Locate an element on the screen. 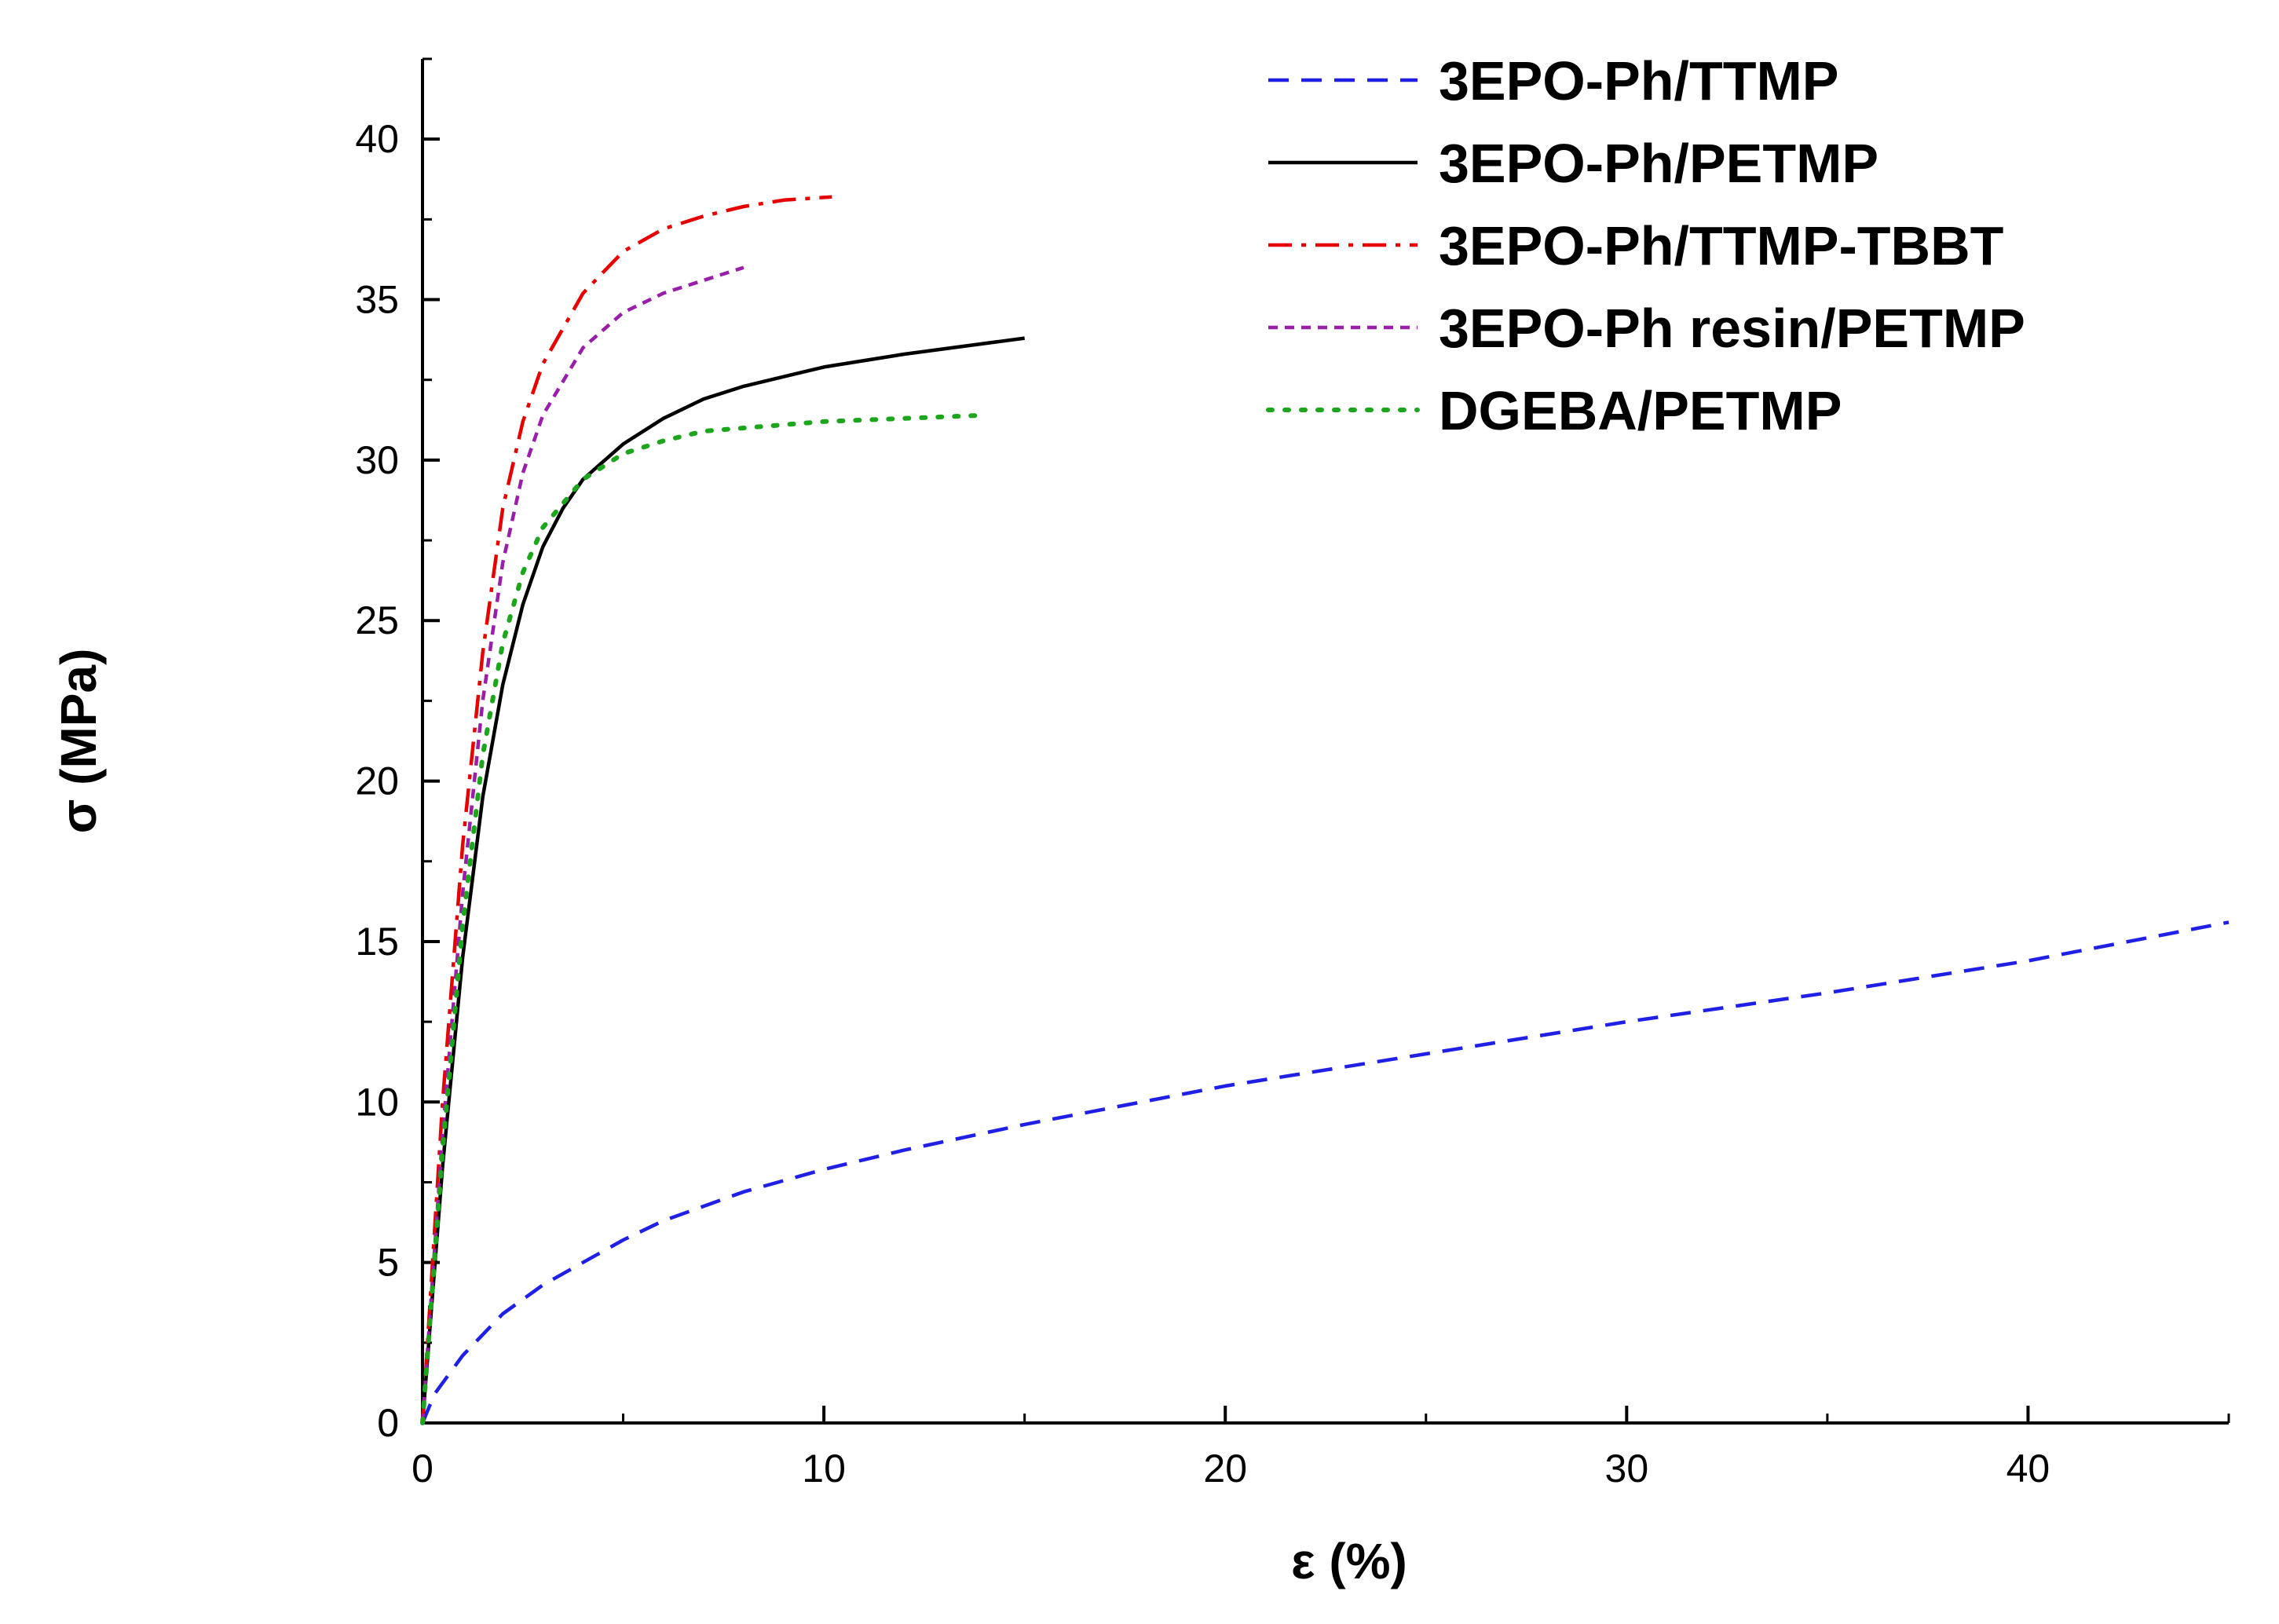 Image resolution: width=2279 pixels, height=1624 pixels. y-tick-label: 25 is located at coordinates (377, 620).